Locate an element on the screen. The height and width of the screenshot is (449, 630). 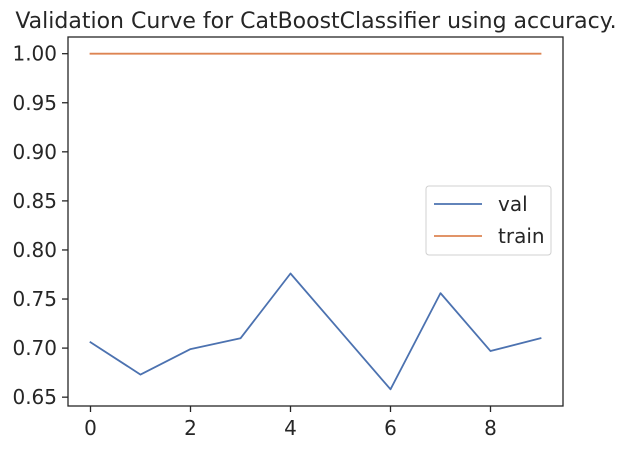
x-tick-label: 6 is located at coordinates (390, 428).